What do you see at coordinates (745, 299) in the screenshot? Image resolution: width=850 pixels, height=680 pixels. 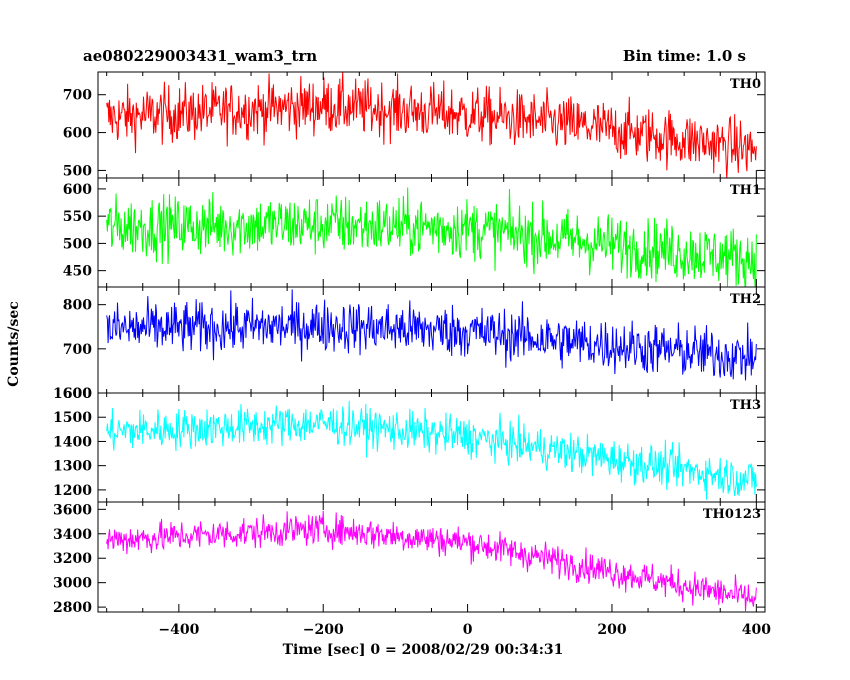 I see `panel-label-th2: TH2` at bounding box center [745, 299].